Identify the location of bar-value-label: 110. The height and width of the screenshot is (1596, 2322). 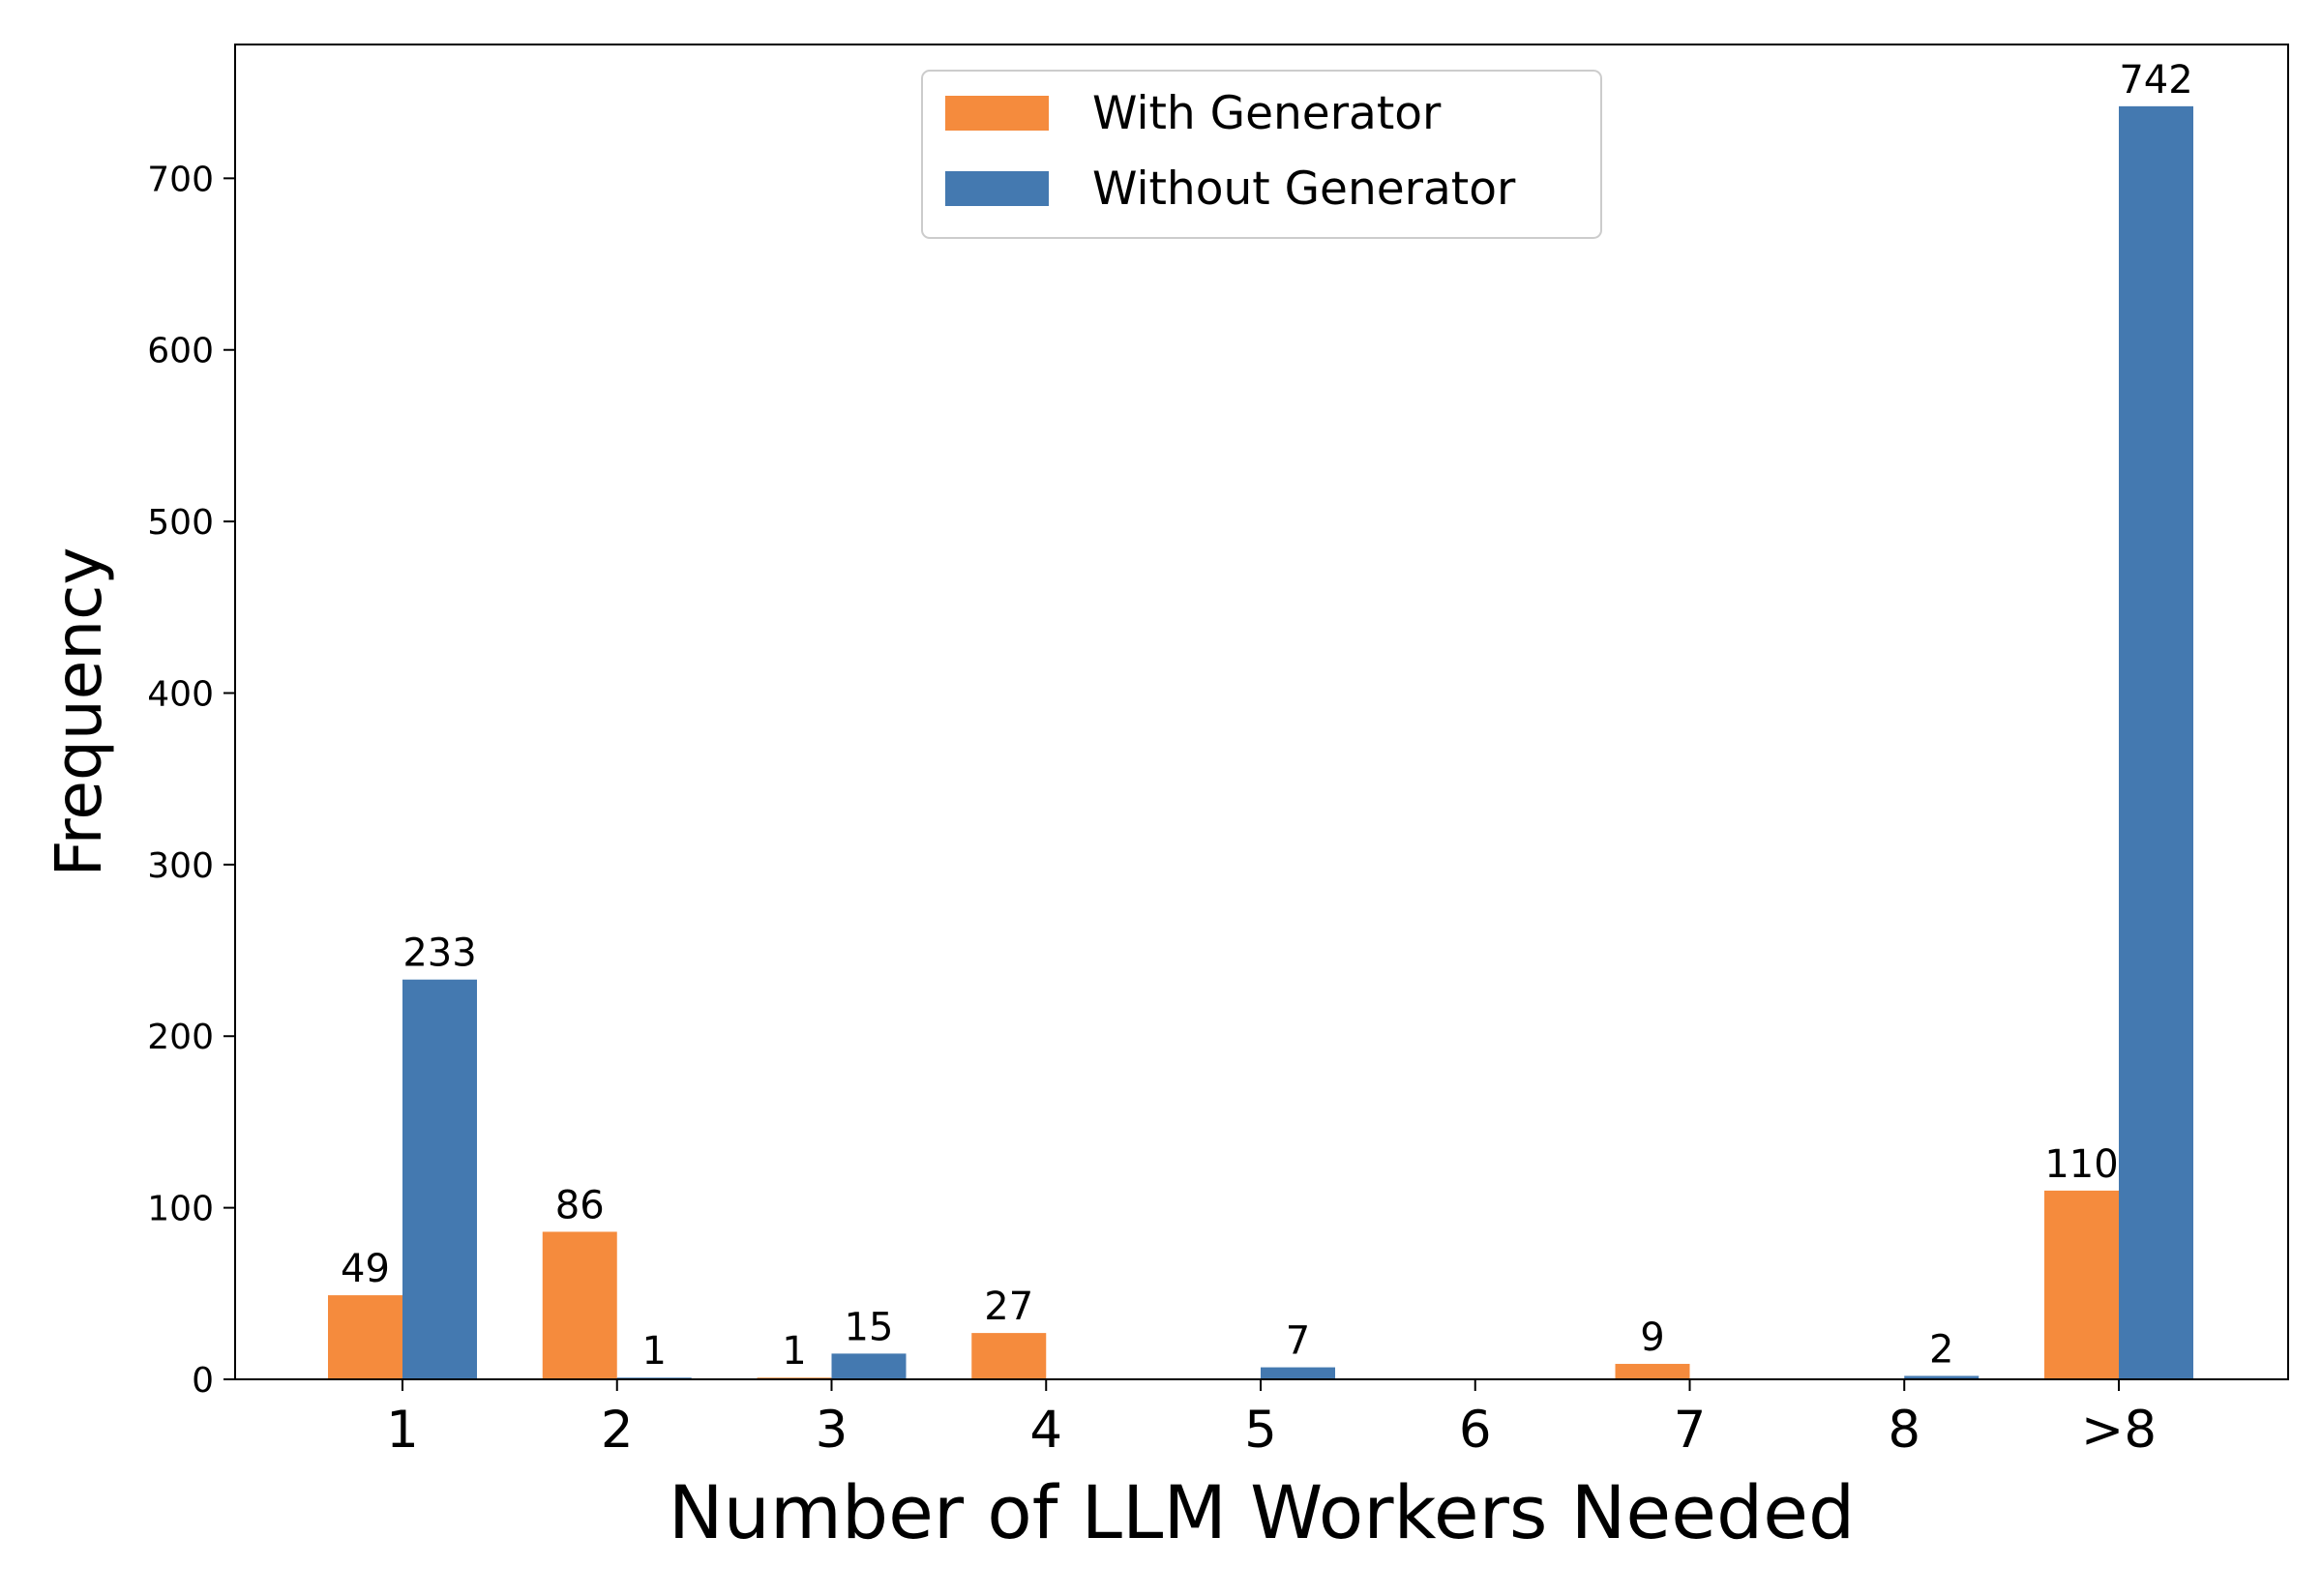
(2081, 1164).